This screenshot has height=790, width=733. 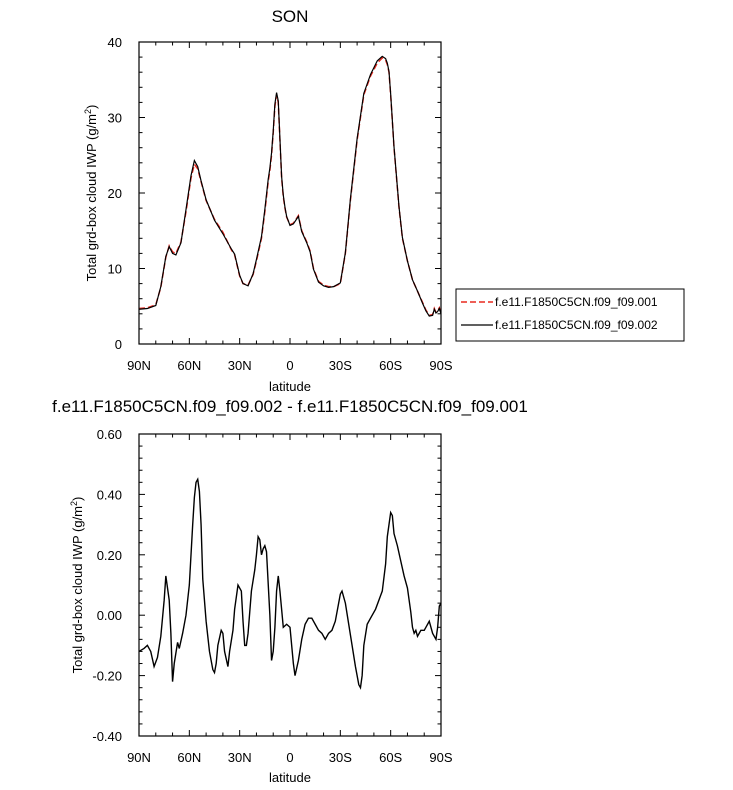 What do you see at coordinates (107, 676) in the screenshot?
I see `bottom-y-tick-label: -0.20` at bounding box center [107, 676].